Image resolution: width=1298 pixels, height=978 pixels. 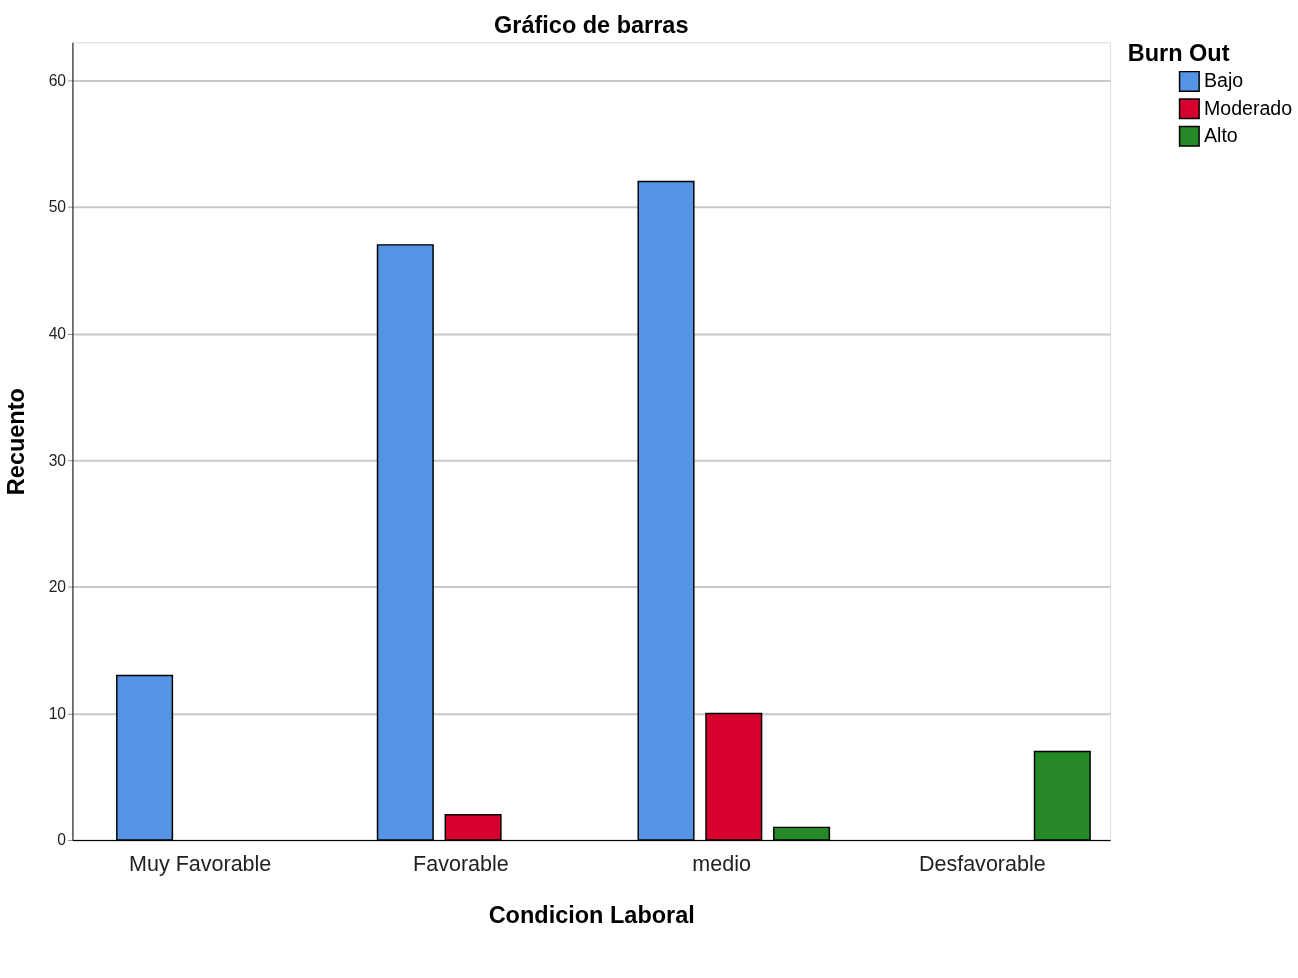 I want to click on legend-label: Alto, so click(x=1221, y=135).